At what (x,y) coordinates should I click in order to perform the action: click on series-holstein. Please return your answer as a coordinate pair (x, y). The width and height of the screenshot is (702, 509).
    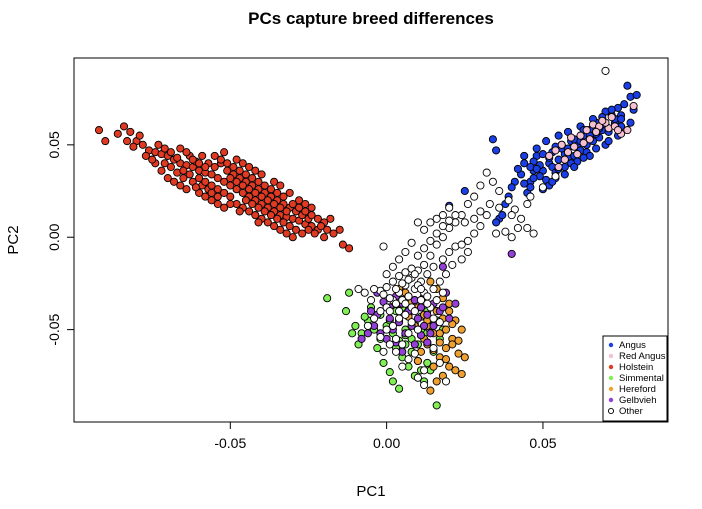
    Looking at the image, I should click on (224, 187).